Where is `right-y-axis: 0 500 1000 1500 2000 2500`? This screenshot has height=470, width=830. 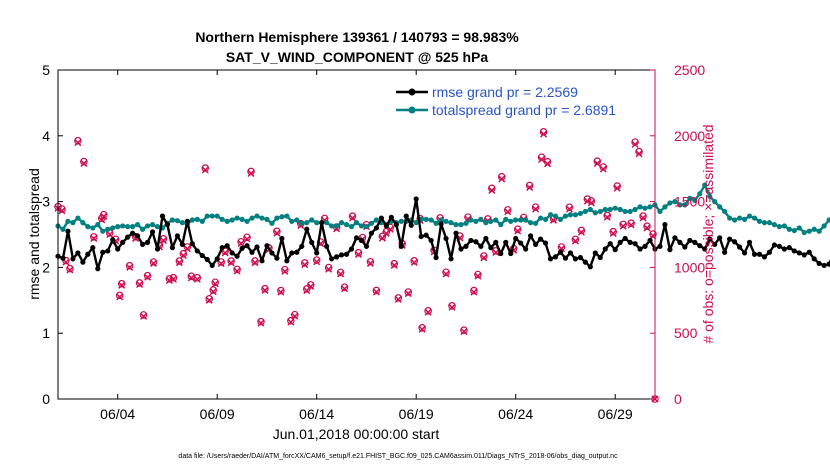 right-y-axis: 0 500 1000 1500 2000 2500 is located at coordinates (677, 234).